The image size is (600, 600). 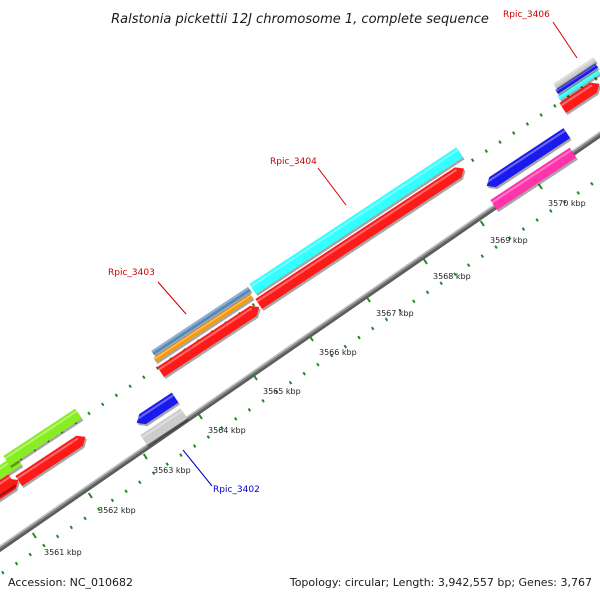 I want to click on cds-red-bottom-left, so click(x=8, y=487).